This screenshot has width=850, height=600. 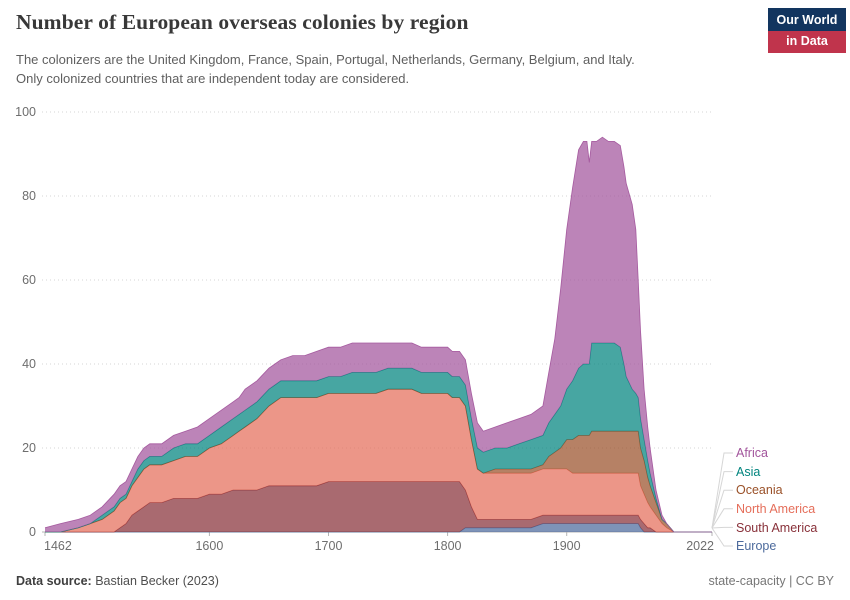 I want to click on legend-label-oceania: Oceania, so click(x=759, y=490).